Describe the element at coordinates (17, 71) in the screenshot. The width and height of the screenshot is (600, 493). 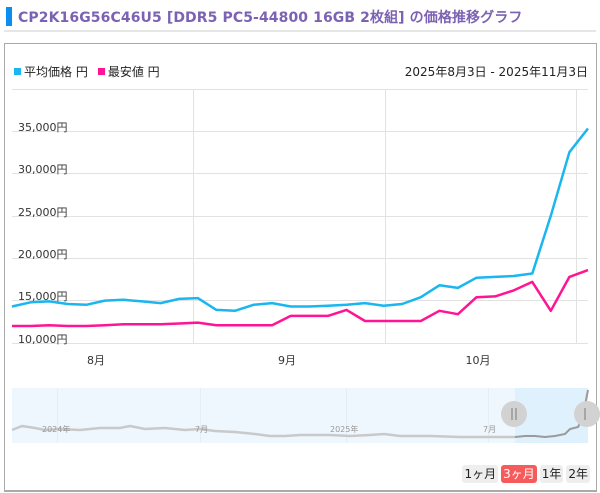
I see `average-swatch-icon` at that location.